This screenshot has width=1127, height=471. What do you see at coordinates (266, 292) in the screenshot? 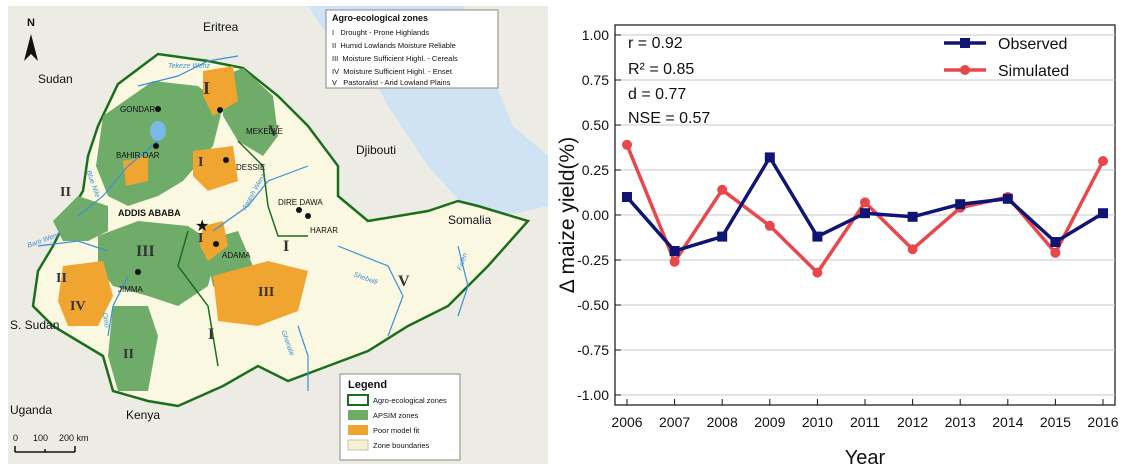
I see `zone-numeral-iii-southeast: III` at bounding box center [266, 292].